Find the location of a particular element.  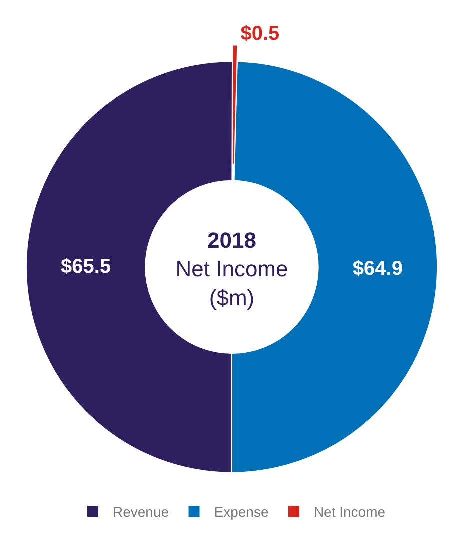

text: Net Income ($m) is located at coordinates (232, 283).